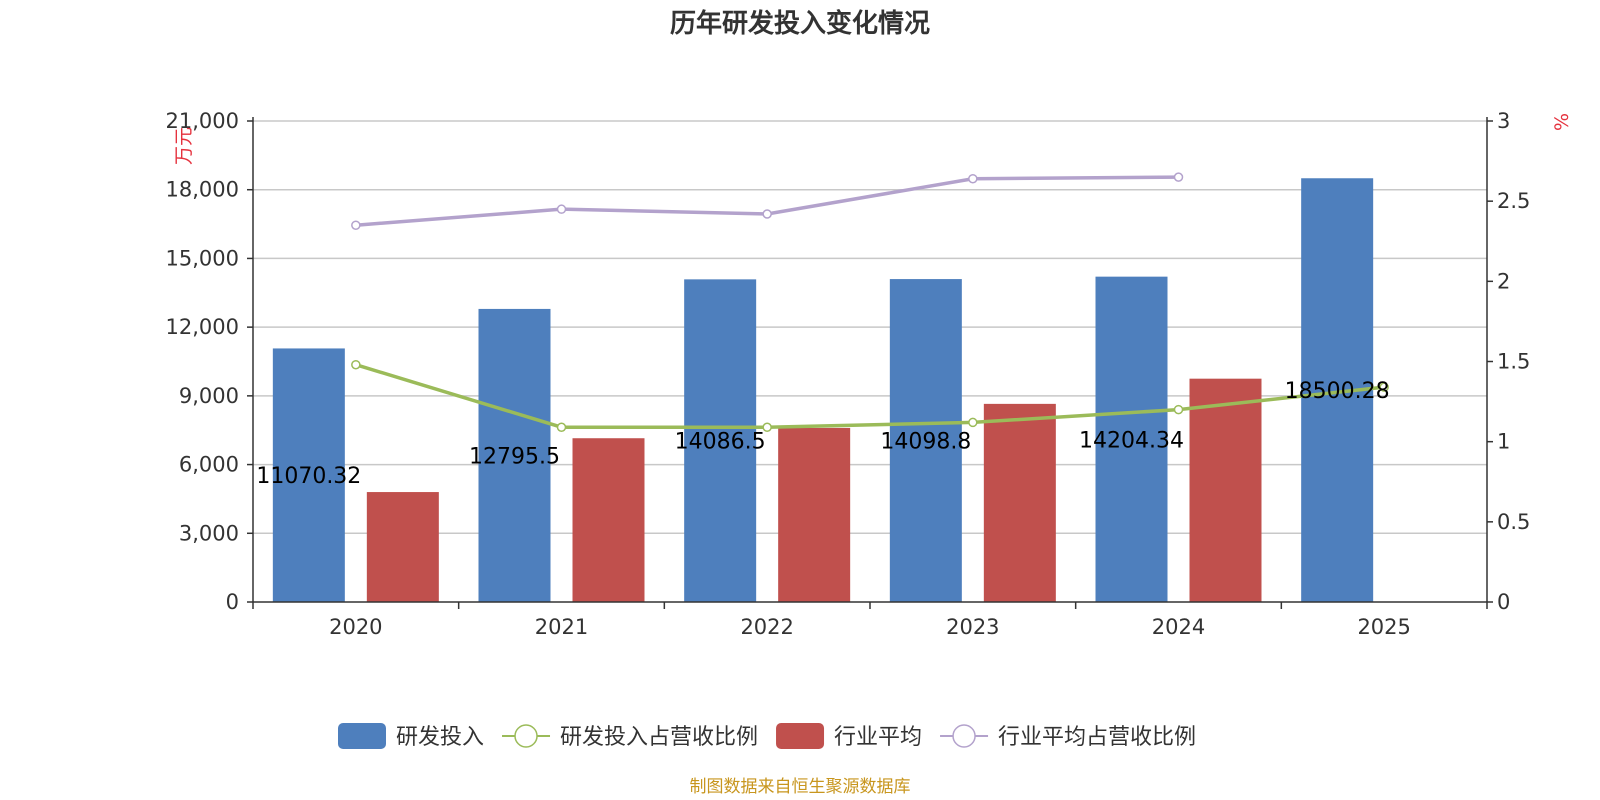  Describe the element at coordinates (659, 737) in the screenshot. I see `legend-label: 研发投入占营收比例` at that location.